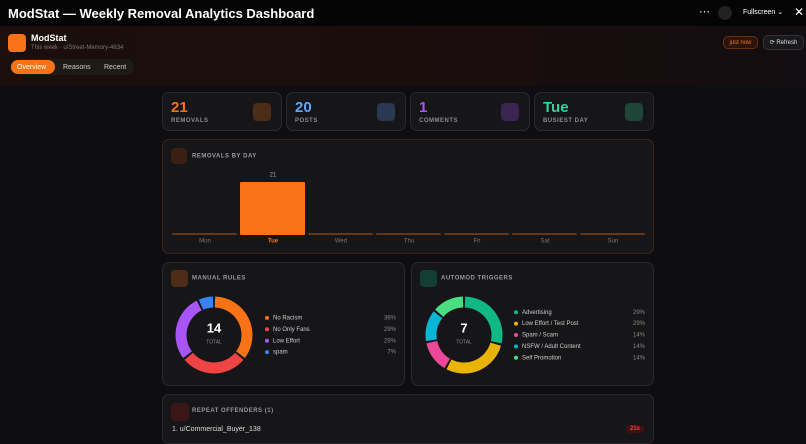 Image resolution: width=806 pixels, height=444 pixels. Describe the element at coordinates (759, 12) in the screenshot. I see `fullscreen-label: Fullscreen` at that location.